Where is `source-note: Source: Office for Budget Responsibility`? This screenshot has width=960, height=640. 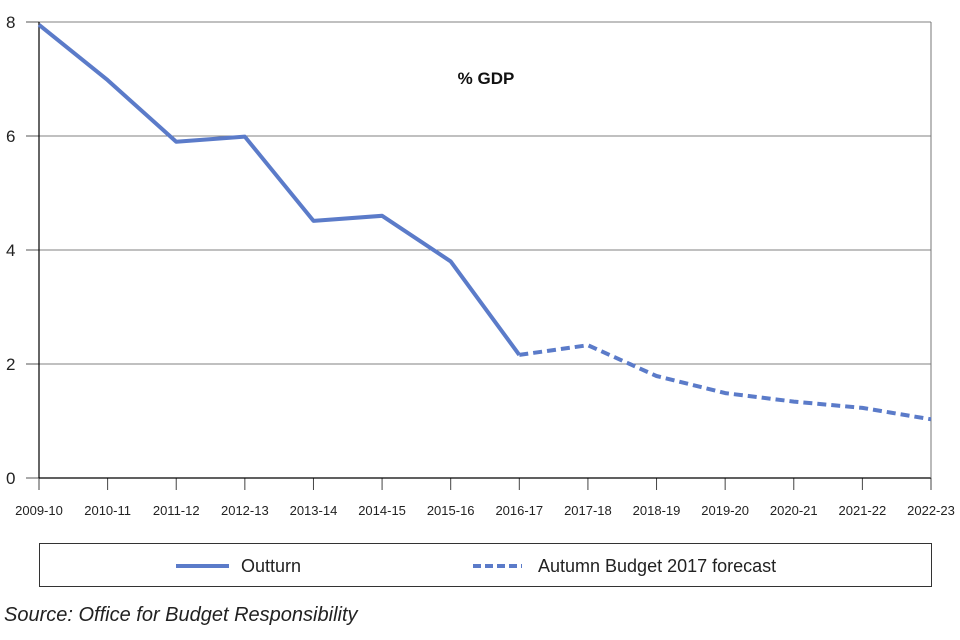 source-note: Source: Office for Budget Responsibility is located at coordinates (181, 615).